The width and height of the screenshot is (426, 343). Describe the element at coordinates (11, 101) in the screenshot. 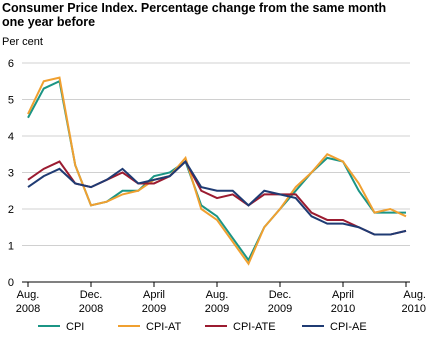

I see `y-tick-label: 5` at that location.